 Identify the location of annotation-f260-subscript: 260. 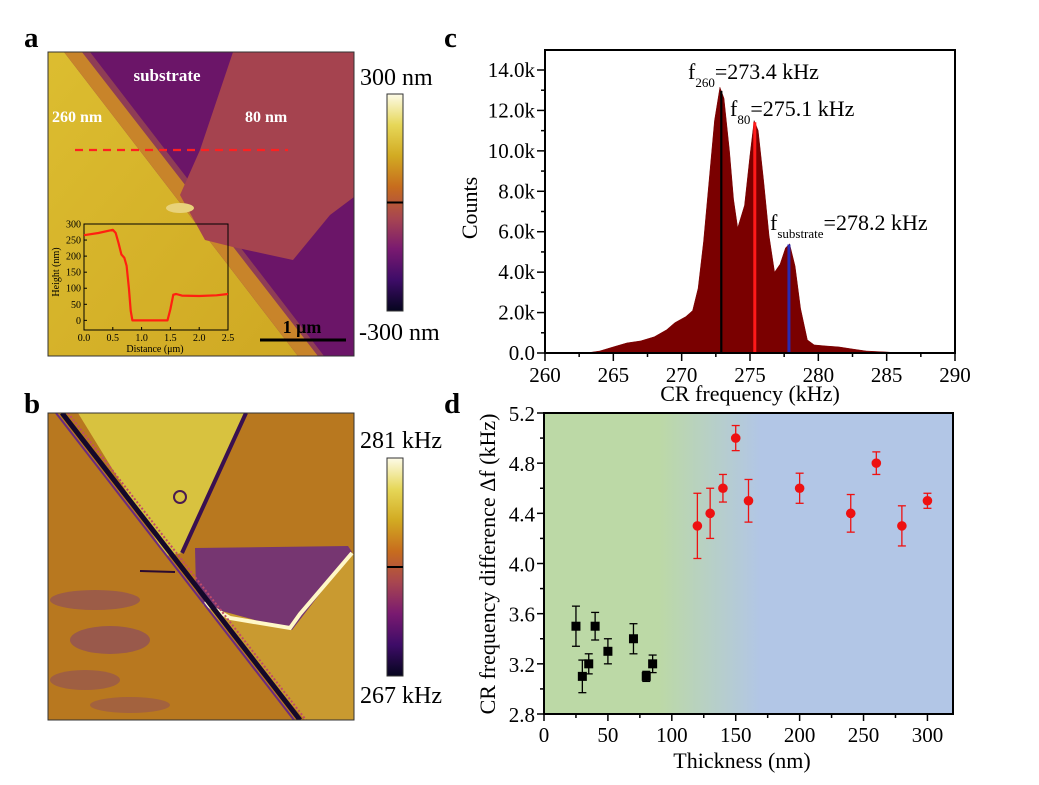
(705, 82).